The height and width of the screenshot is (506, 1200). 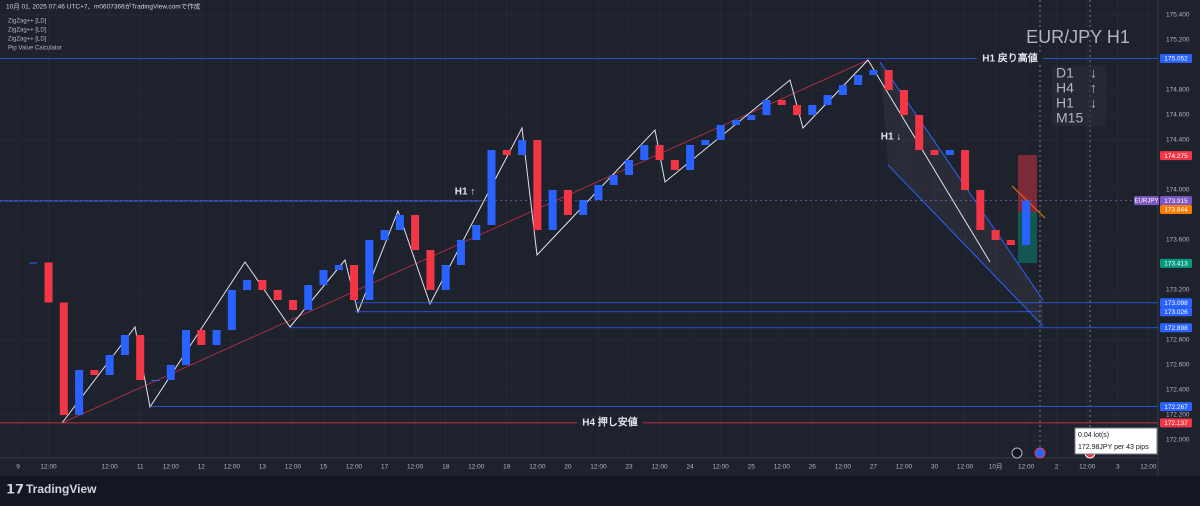 I want to click on x-tick-label: 9, so click(x=18, y=467).